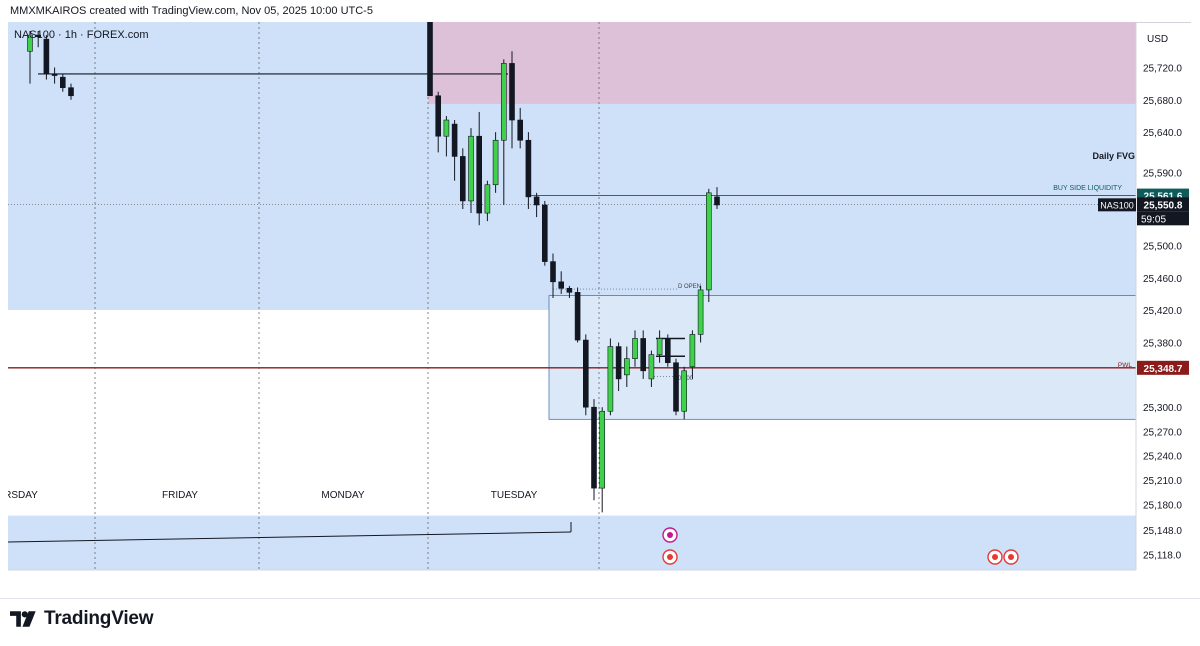 Image resolution: width=1200 pixels, height=646 pixels. I want to click on consolidation-box, so click(842, 357).